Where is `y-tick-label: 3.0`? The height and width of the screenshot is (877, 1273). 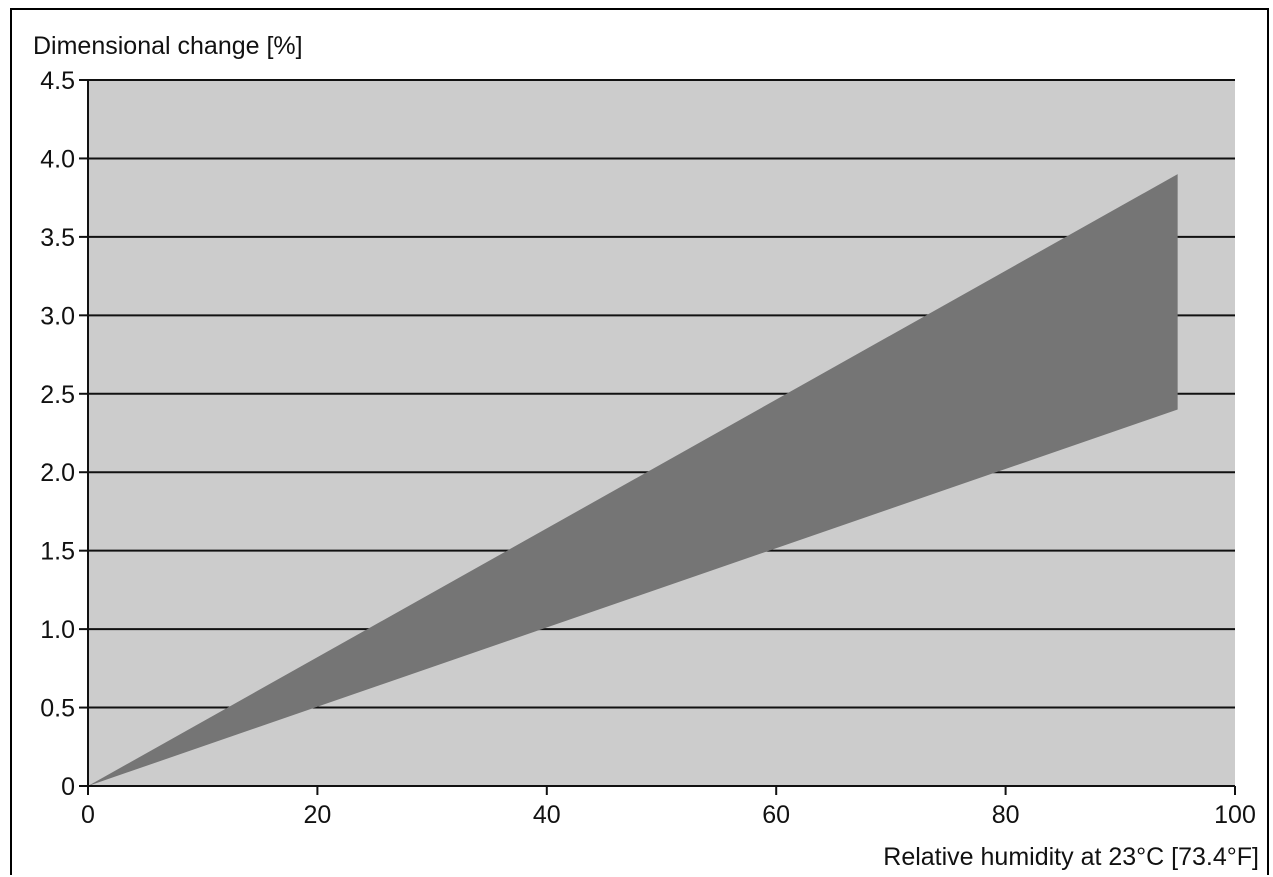
y-tick-label: 3.0 is located at coordinates (57, 316).